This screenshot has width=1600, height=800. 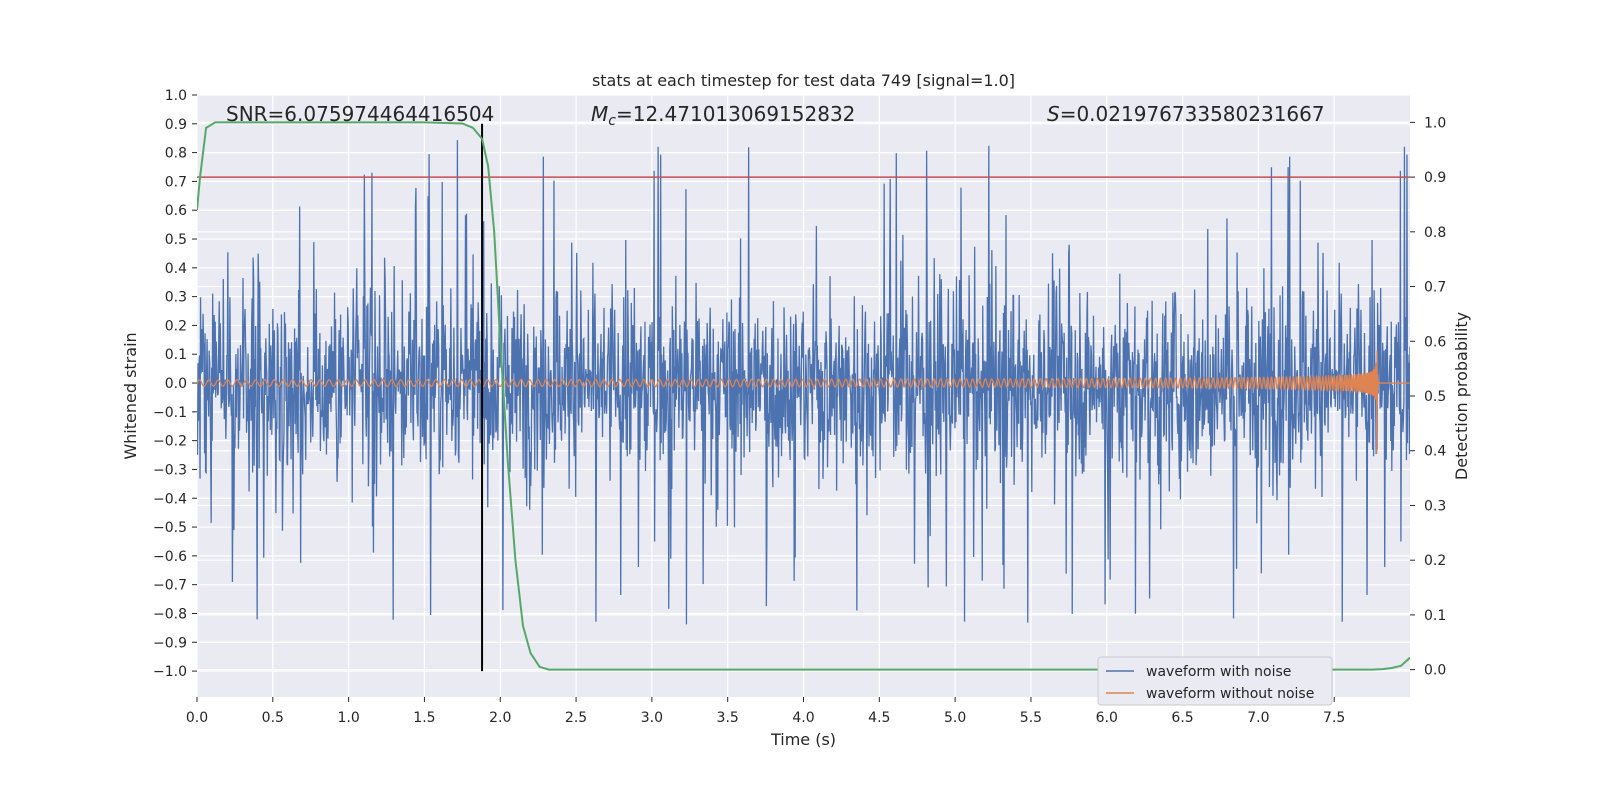 I want to click on y-left-tick-label: −0.1, so click(x=170, y=413).